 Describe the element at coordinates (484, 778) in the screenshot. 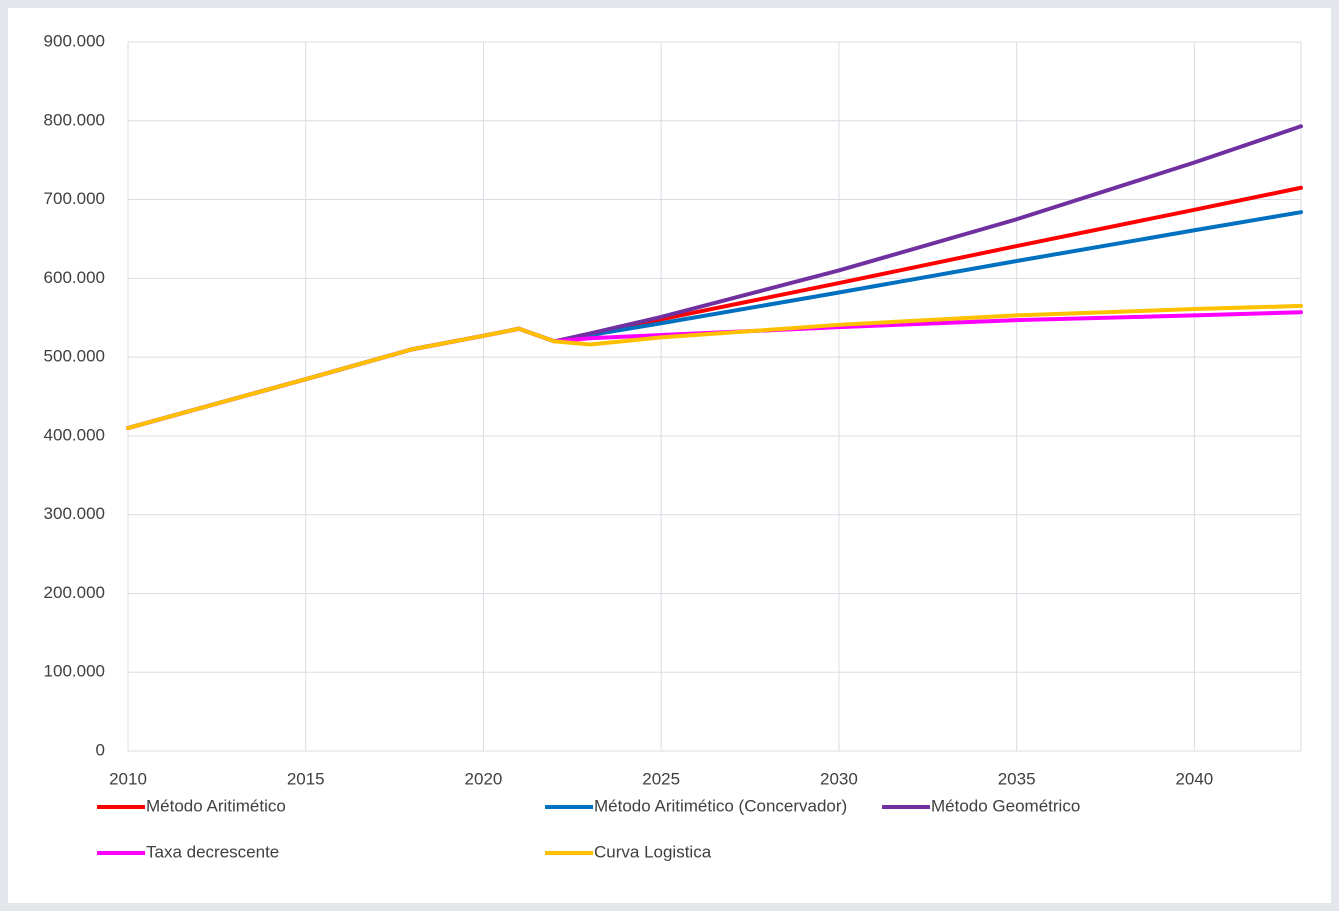

I see `x-tick-label: 2020` at that location.